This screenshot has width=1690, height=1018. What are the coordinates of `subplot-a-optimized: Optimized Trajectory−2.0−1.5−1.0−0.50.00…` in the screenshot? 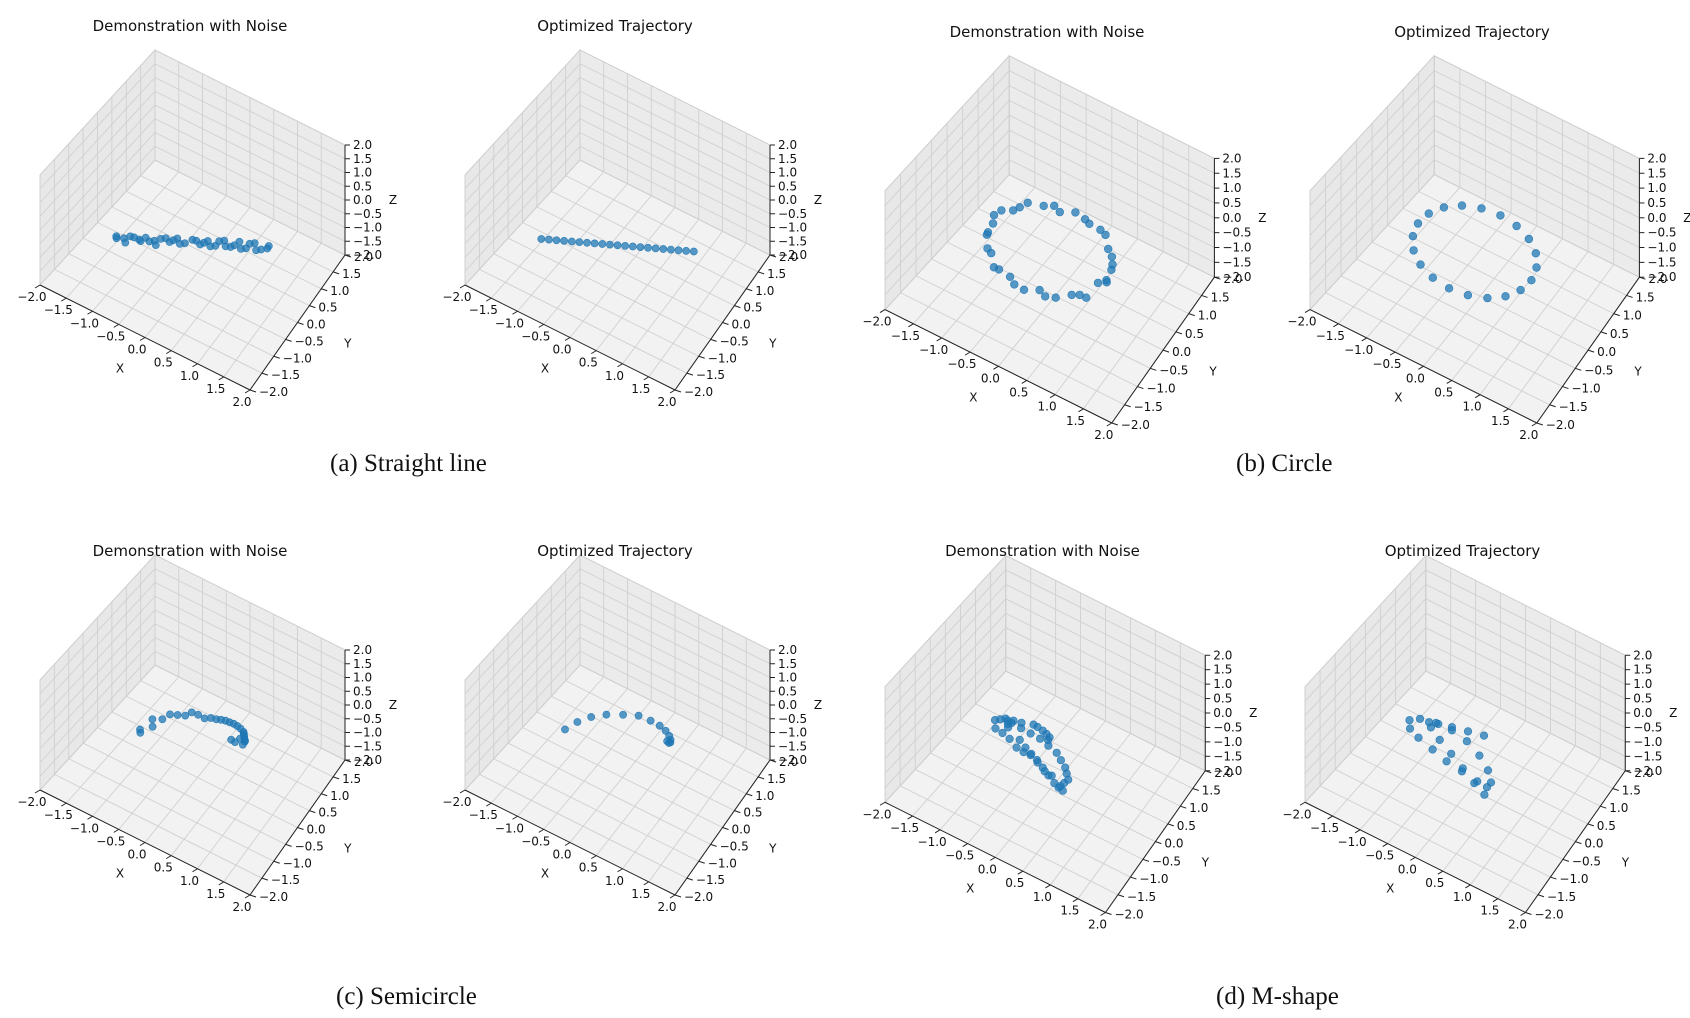 It's located at (632, 213).